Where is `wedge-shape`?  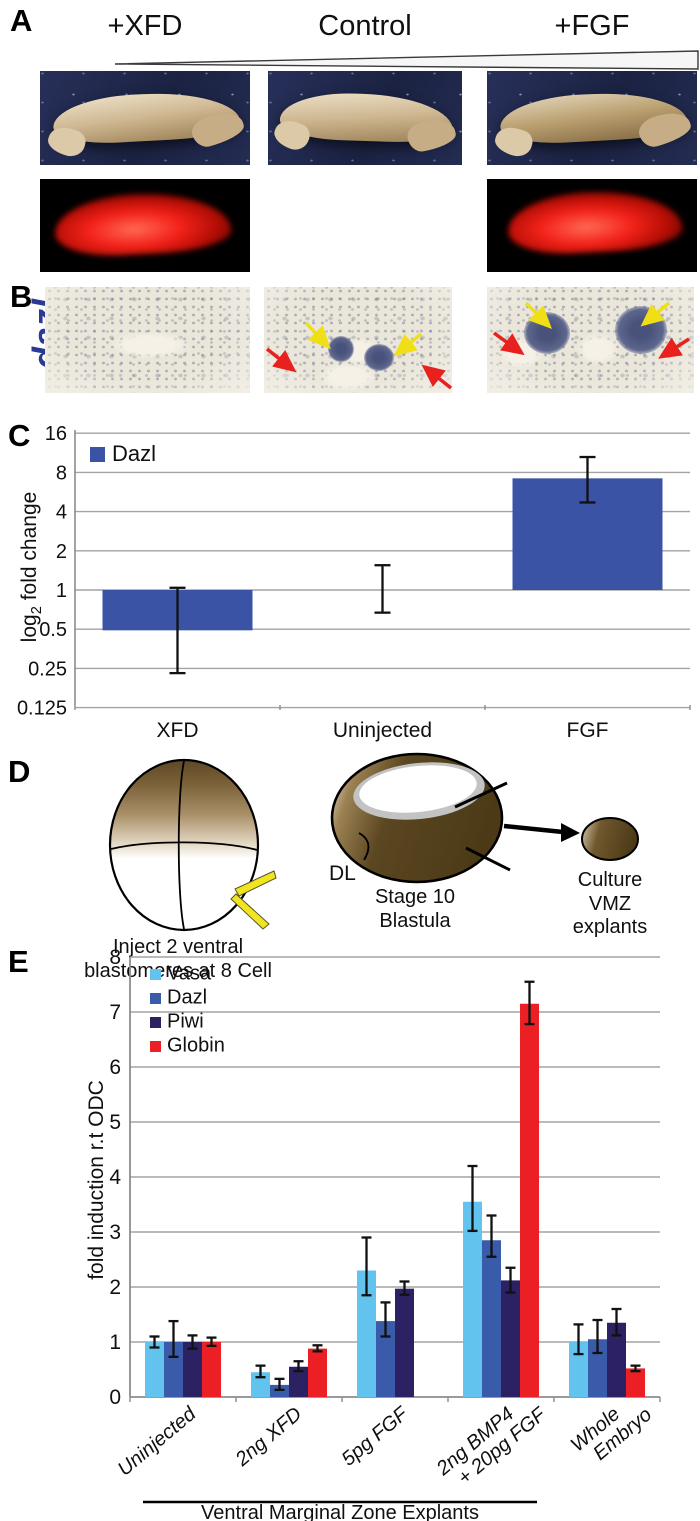
wedge-shape is located at coordinates (406, 60).